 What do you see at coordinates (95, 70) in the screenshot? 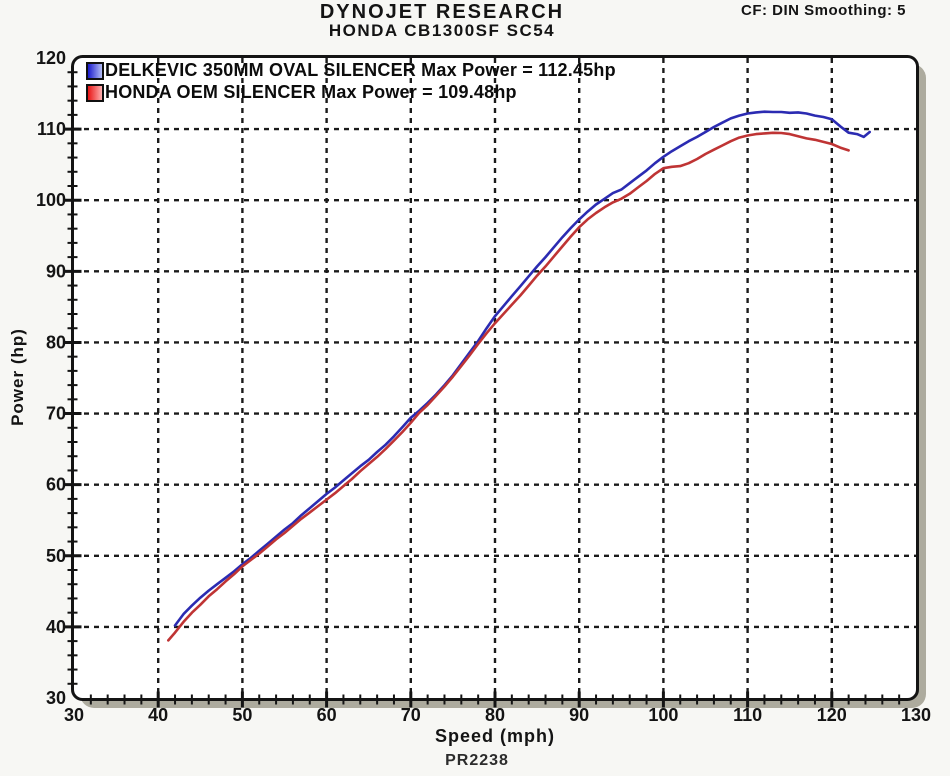
I see `legend-swatch-delkevic-icon` at bounding box center [95, 70].